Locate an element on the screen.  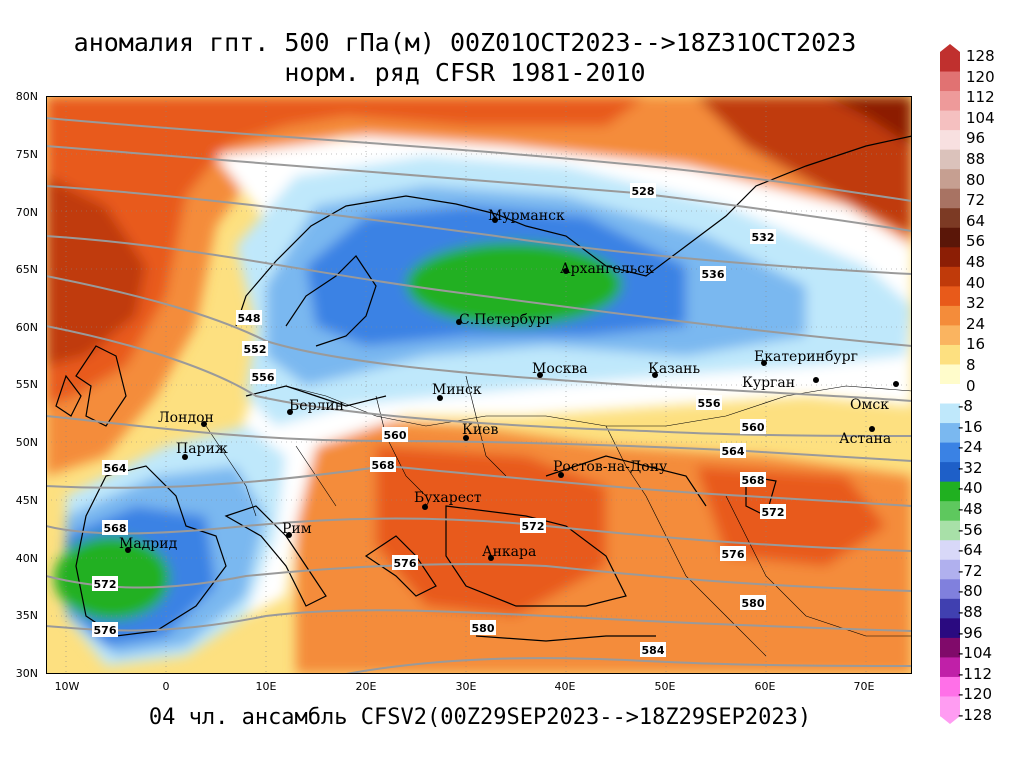
contour-label: 528 is located at coordinates (643, 190).